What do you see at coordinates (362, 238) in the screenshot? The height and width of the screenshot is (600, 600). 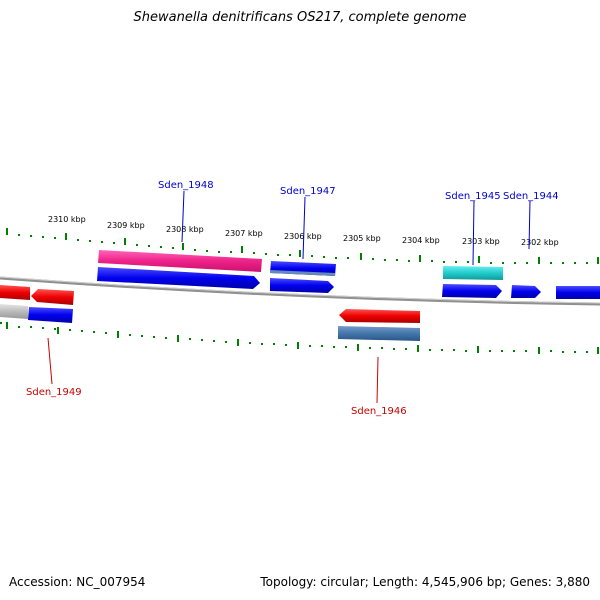 I see `tick-label: 2305 kbp` at bounding box center [362, 238].